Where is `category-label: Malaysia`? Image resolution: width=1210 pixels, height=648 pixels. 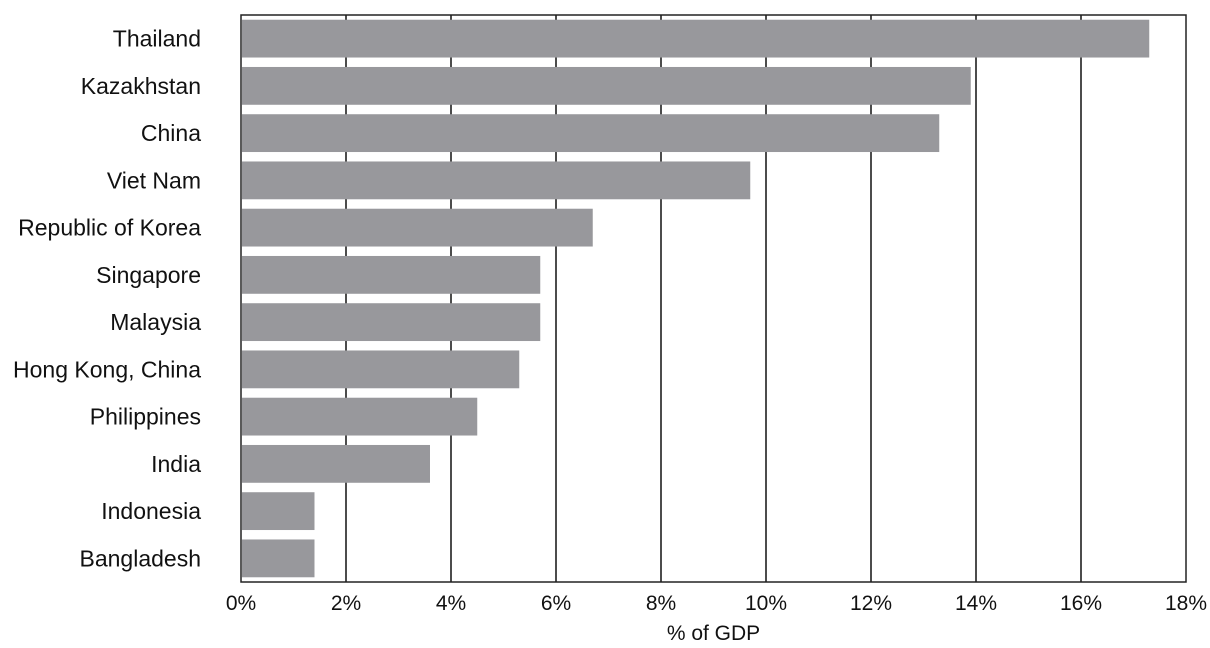
category-label: Malaysia is located at coordinates (155, 322).